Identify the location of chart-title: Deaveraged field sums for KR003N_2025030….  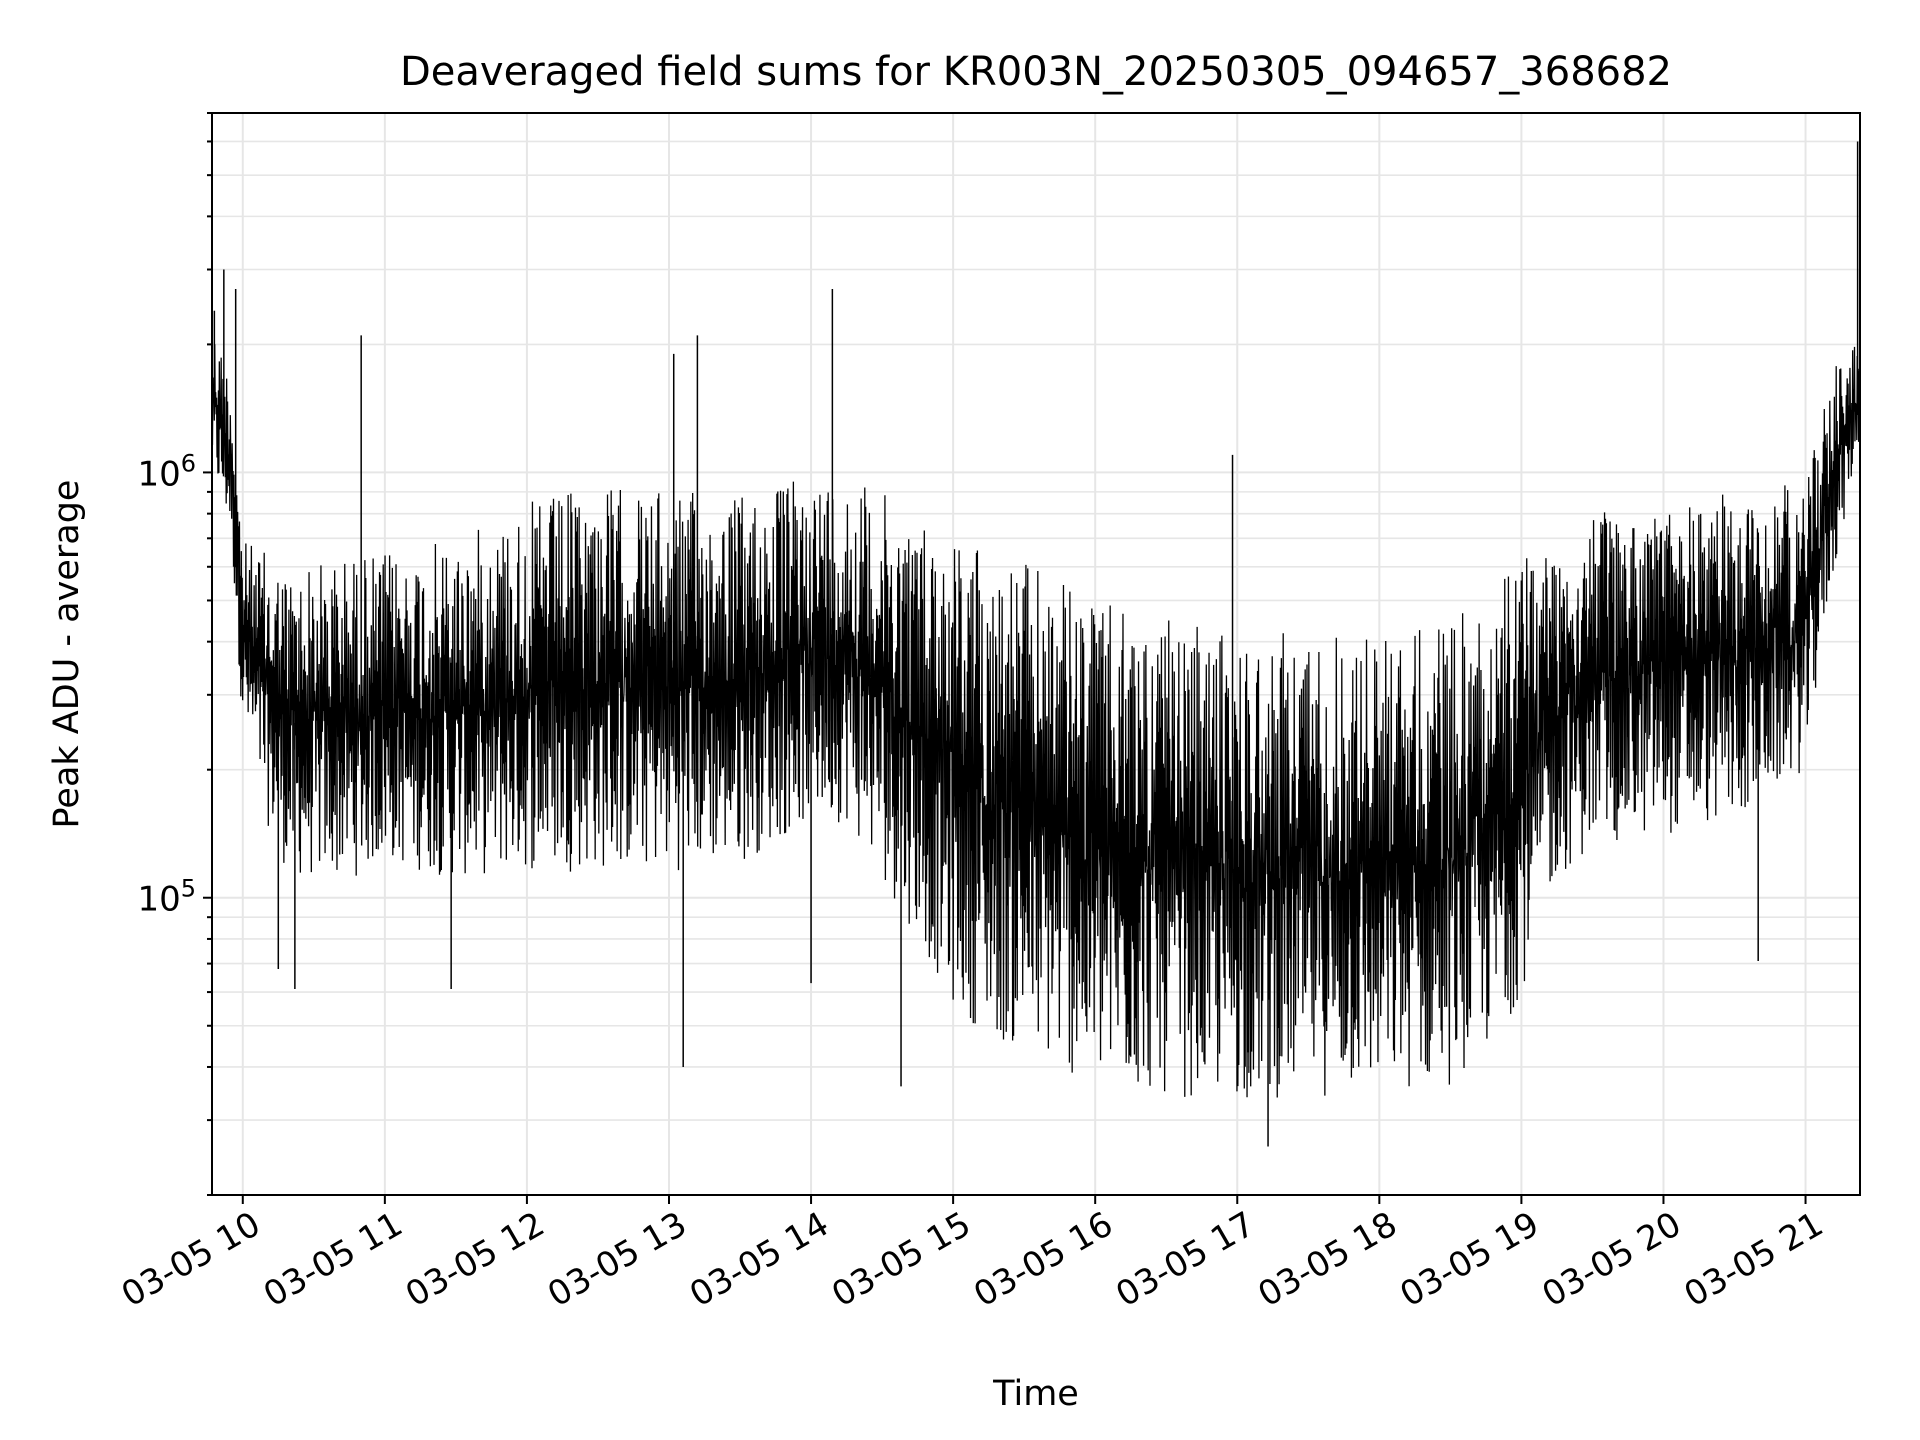
(1036, 72).